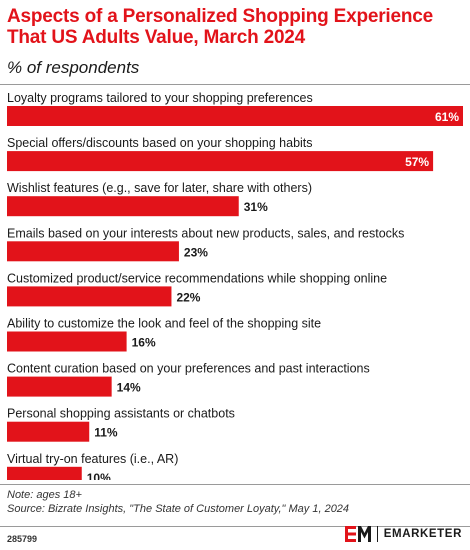 This screenshot has height=550, width=470. I want to click on footer-divider, so click(235, 526).